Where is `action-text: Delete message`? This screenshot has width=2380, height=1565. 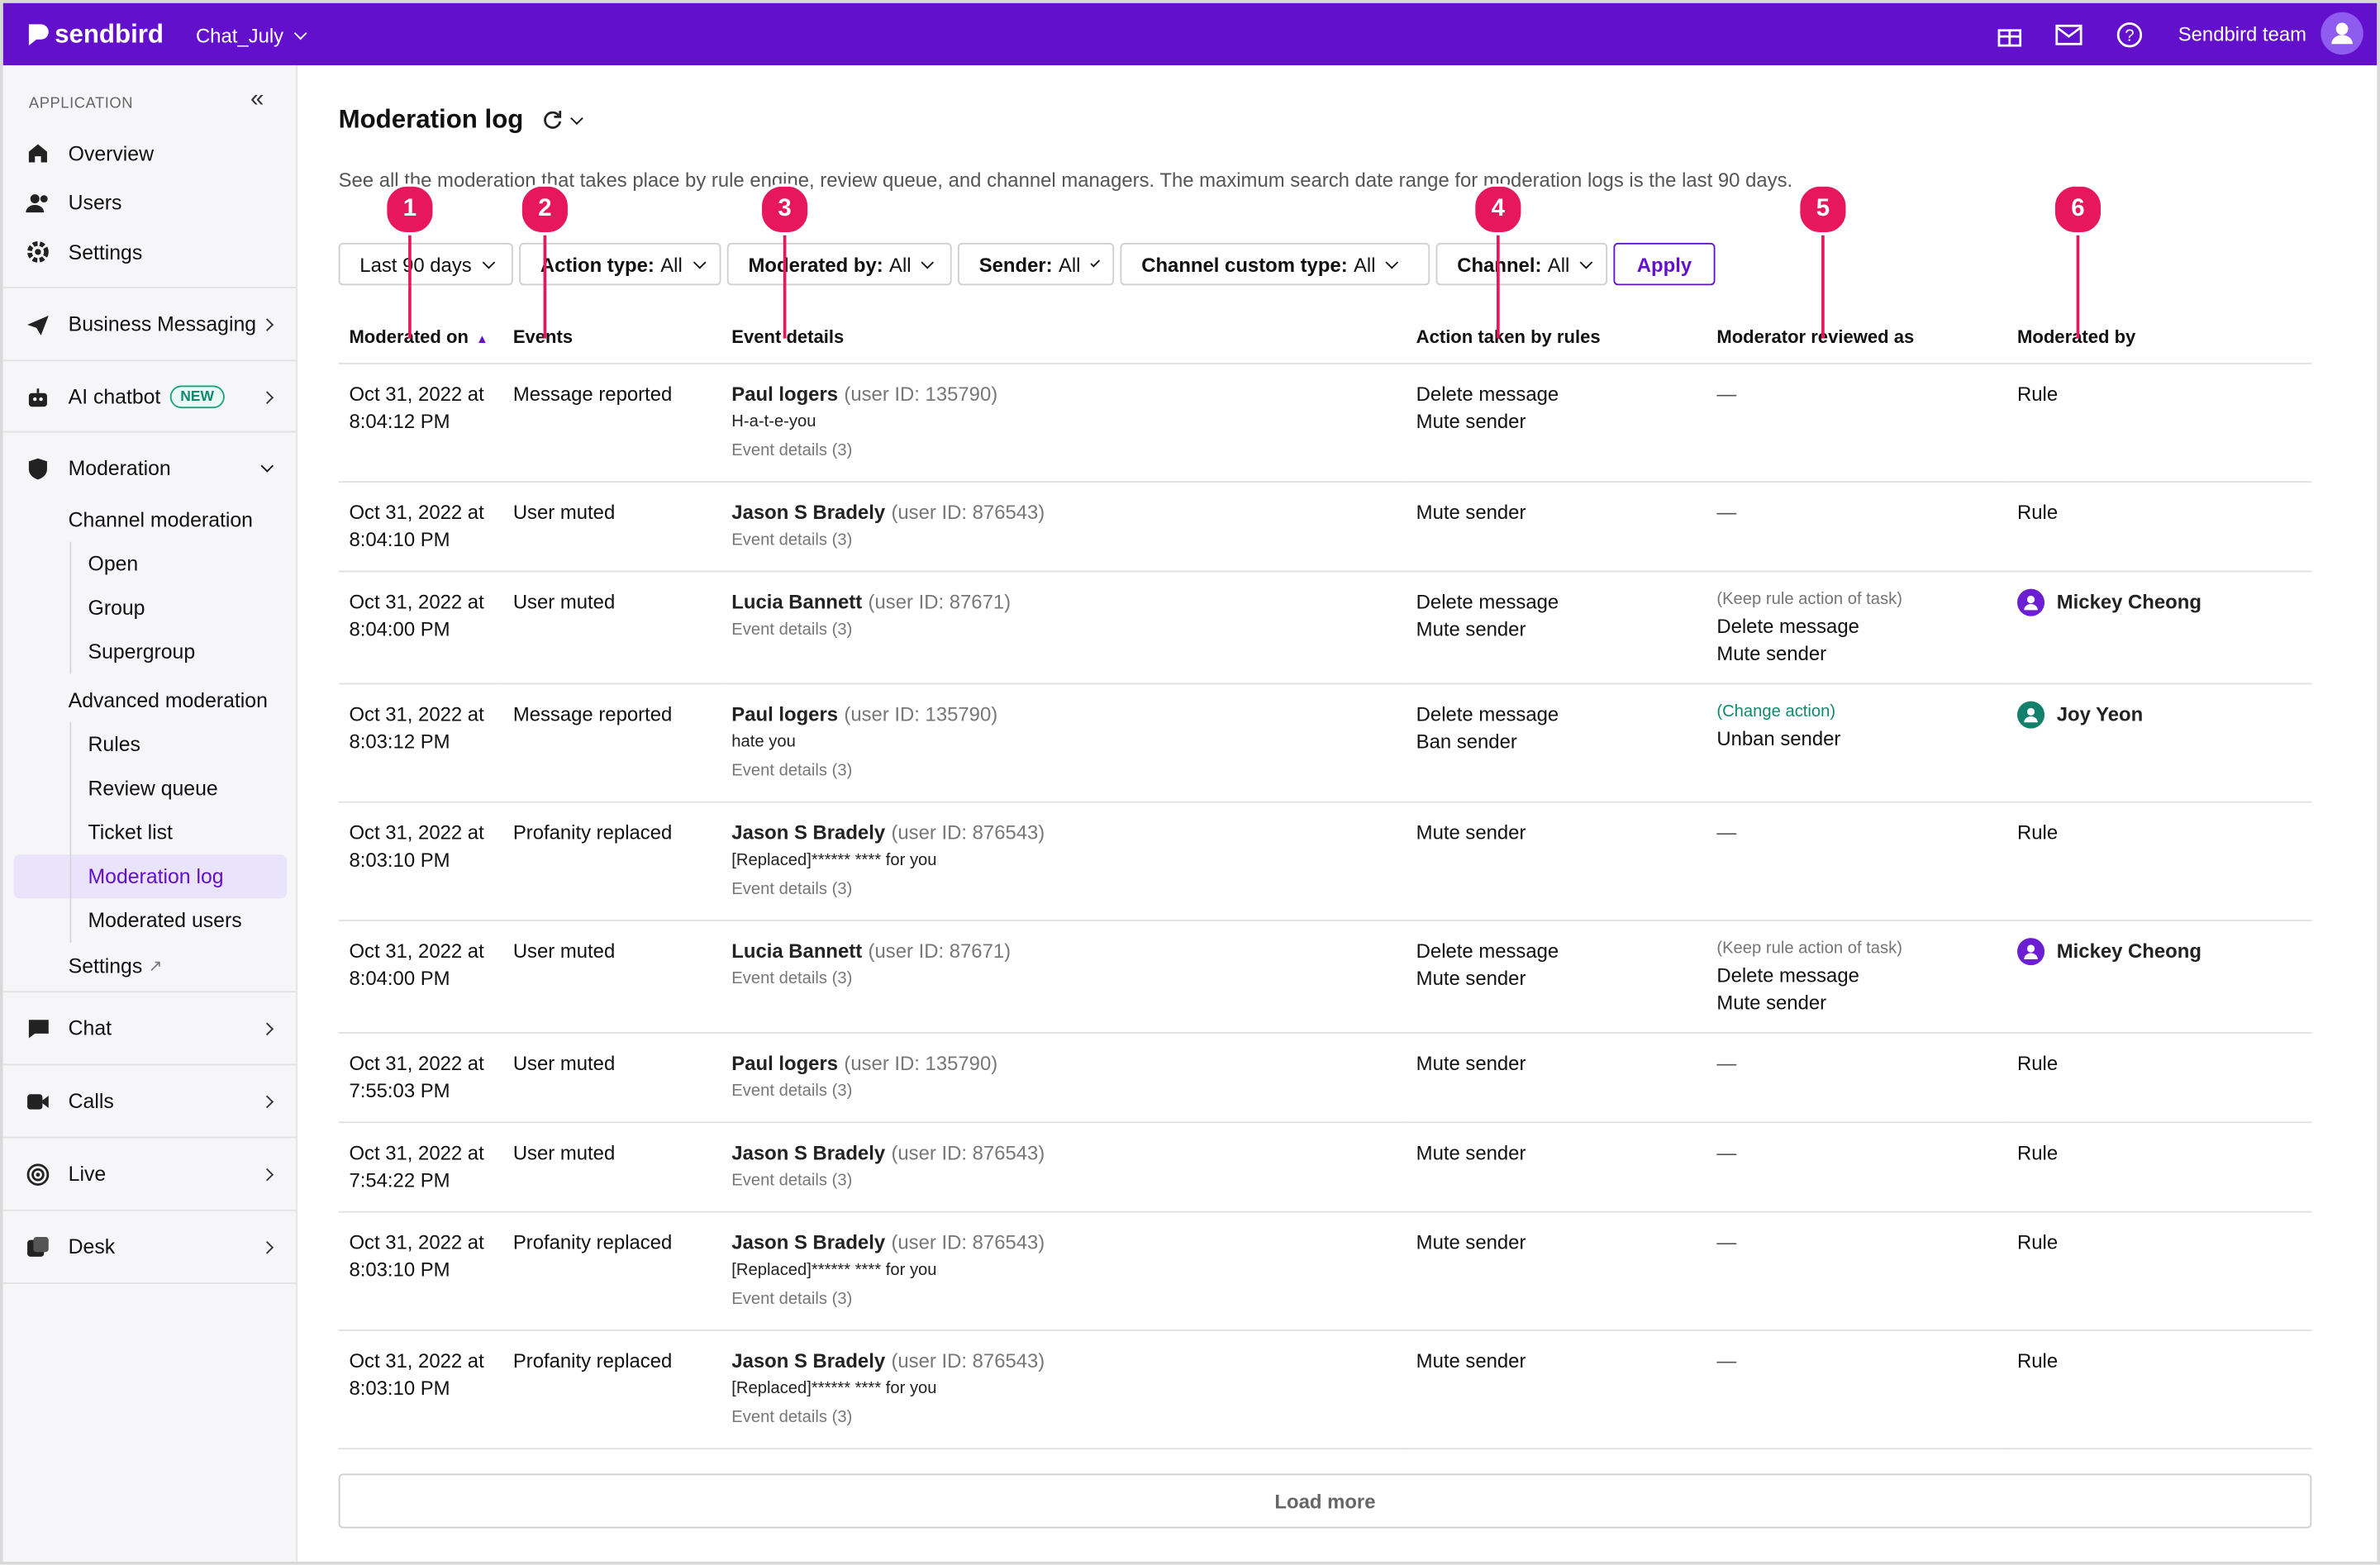
action-text: Delete message is located at coordinates (1487, 951).